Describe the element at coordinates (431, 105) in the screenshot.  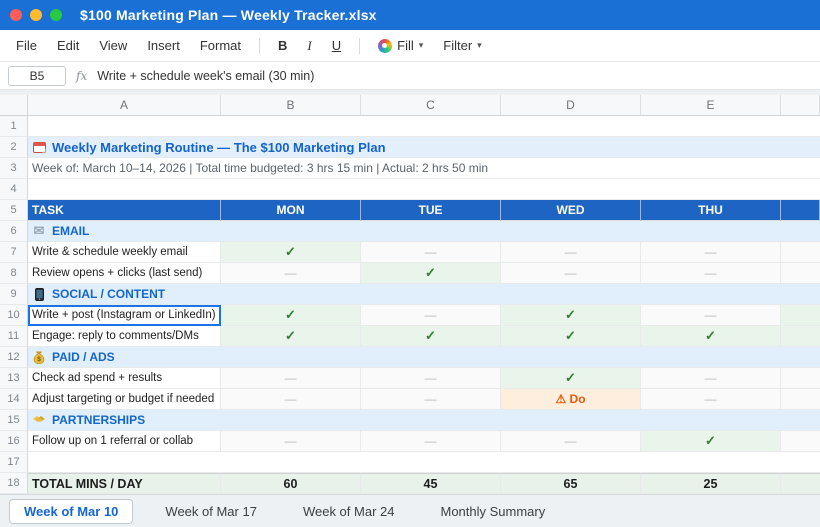
I see `column-header-c: C` at that location.